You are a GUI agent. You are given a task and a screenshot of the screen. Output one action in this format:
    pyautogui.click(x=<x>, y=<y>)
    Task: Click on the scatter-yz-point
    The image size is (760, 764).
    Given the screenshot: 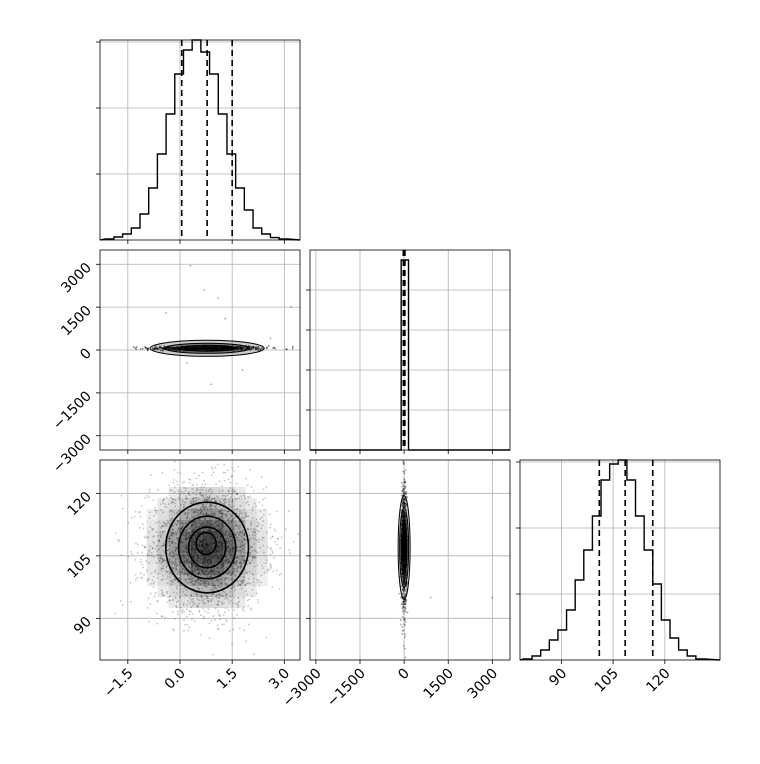 What is the action you would take?
    pyautogui.click(x=401, y=483)
    